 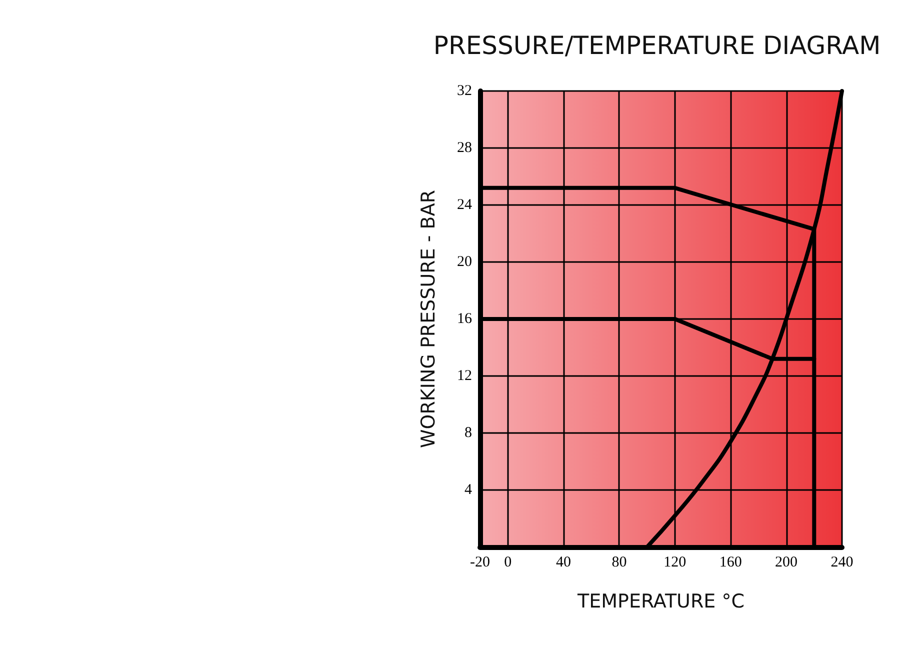 What do you see at coordinates (675, 562) in the screenshot?
I see `x-tick-label: 120` at bounding box center [675, 562].